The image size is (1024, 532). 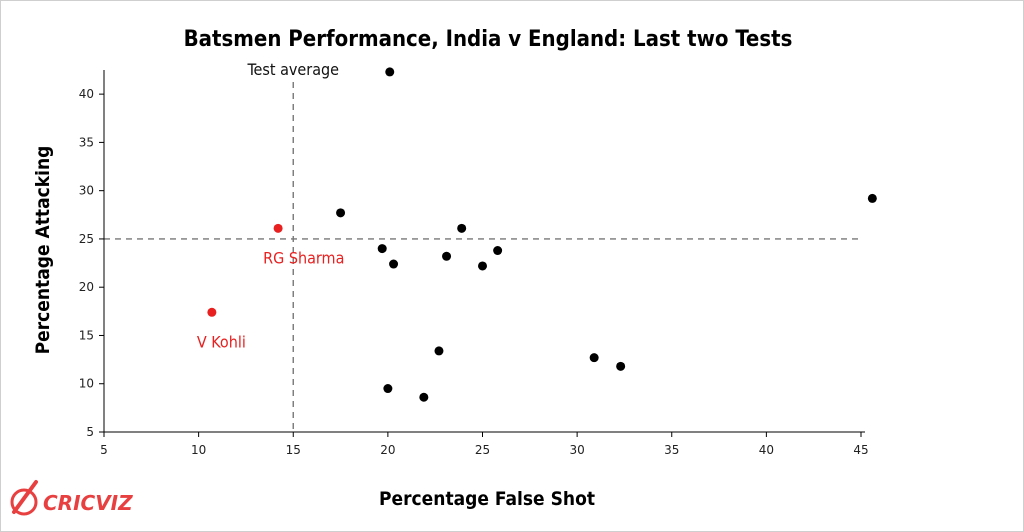 I want to click on x-tick-label: 15, so click(x=293, y=450).